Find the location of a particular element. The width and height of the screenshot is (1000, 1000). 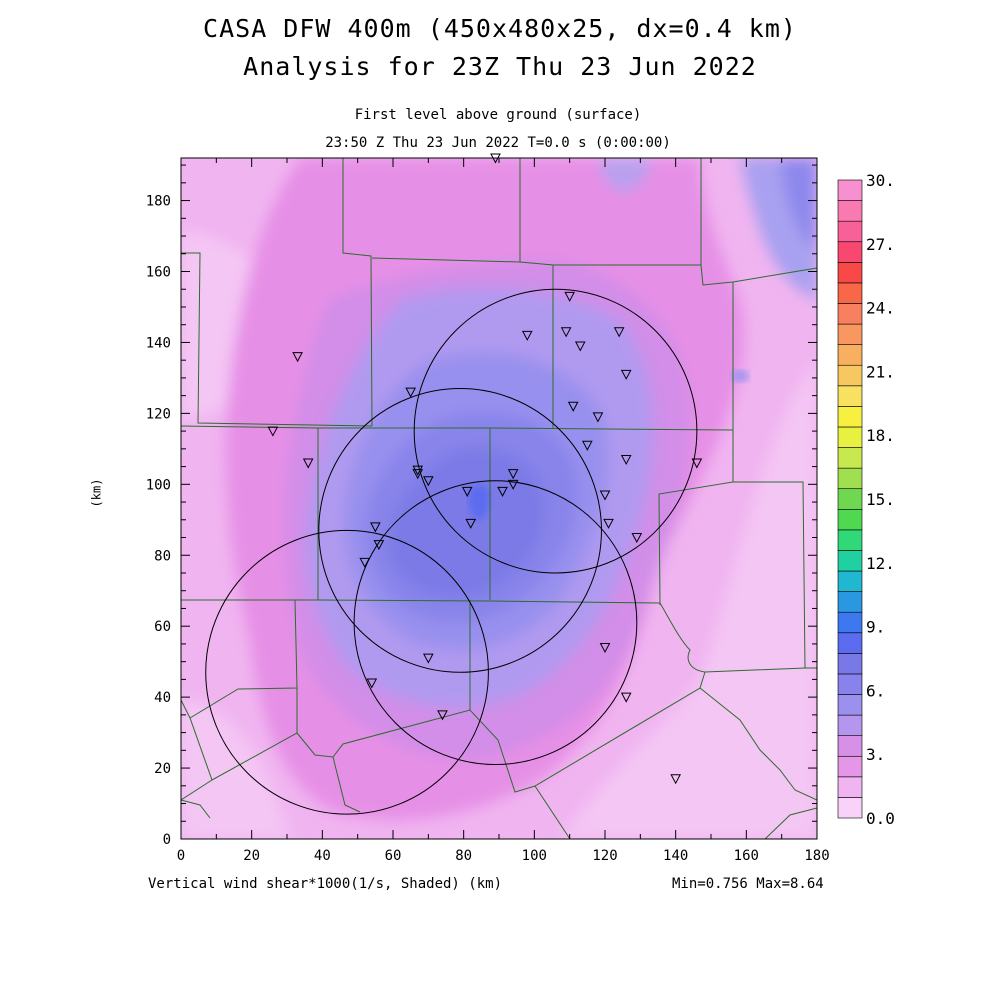

y-tick-label: 180 is located at coordinates (158, 202).